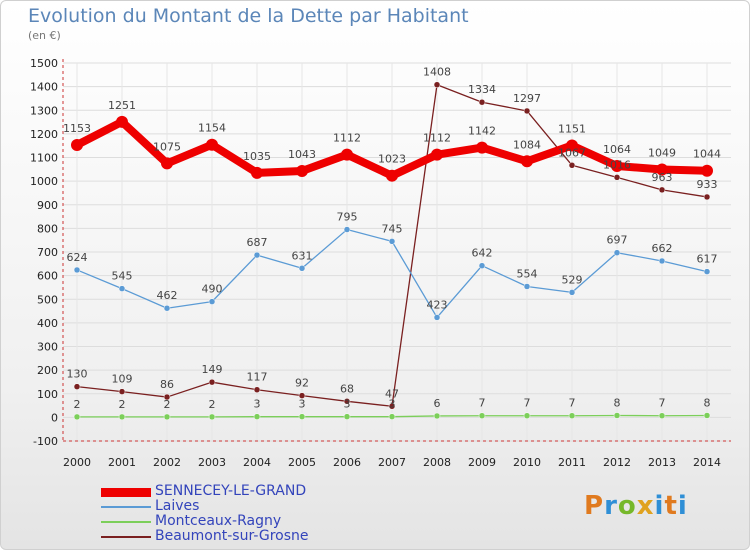 Image resolution: width=750 pixels, height=550 pixels. What do you see at coordinates (572, 462) in the screenshot?
I see `x-tick-label: 2011` at bounding box center [572, 462].